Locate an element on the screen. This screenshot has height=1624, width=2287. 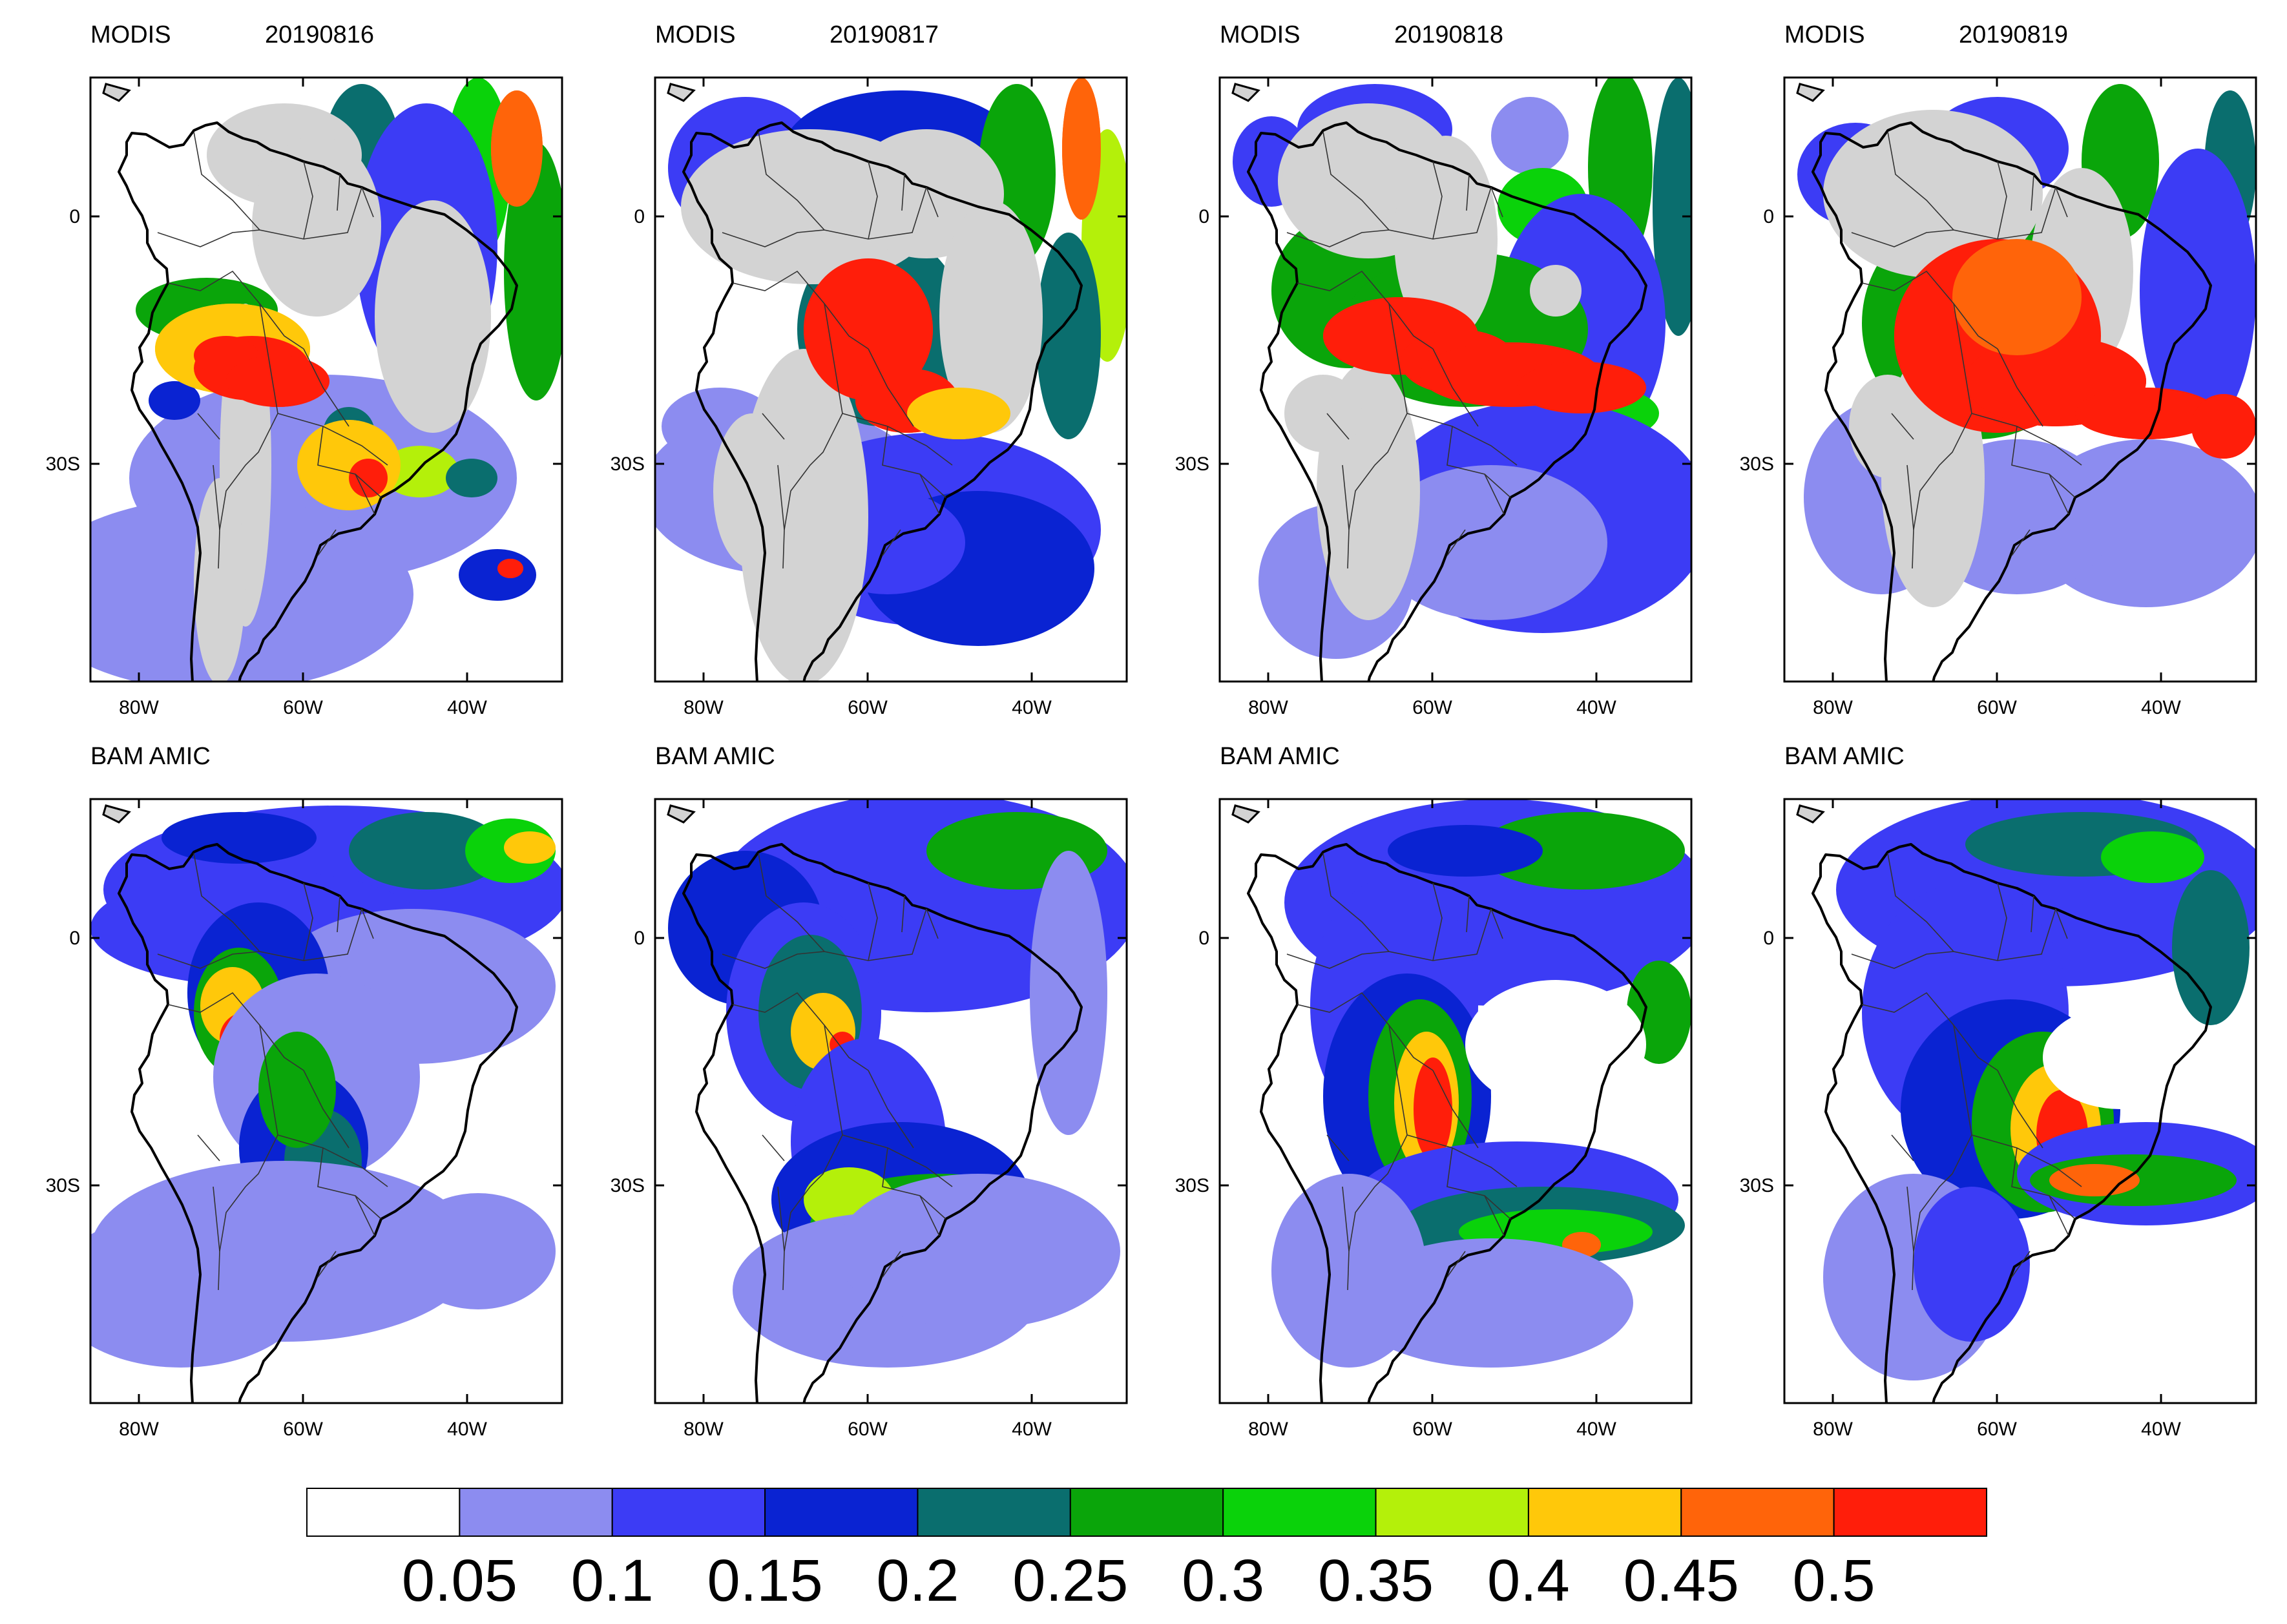
panel-modis-20190817: 80W 60W 40W 0 30S MODIS 20190817 is located at coordinates (870, 369).